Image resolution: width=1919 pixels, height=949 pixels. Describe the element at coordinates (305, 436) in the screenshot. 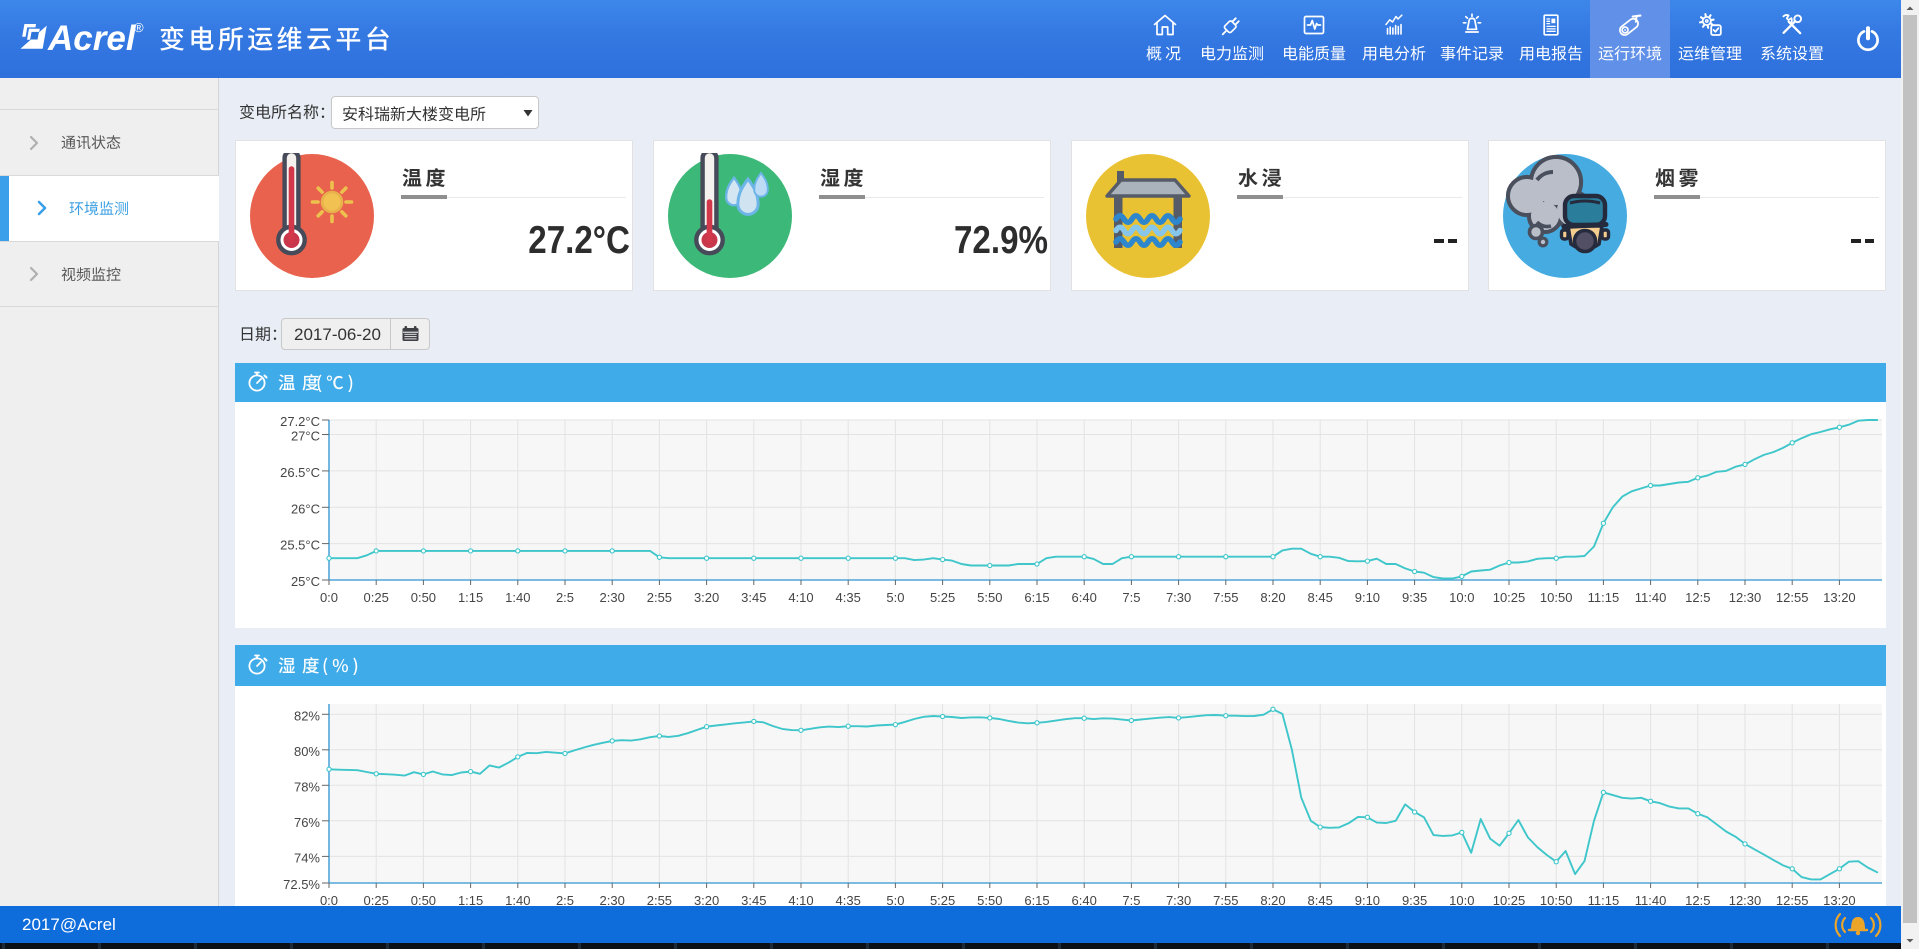

I see `svg-text: 27°C` at that location.